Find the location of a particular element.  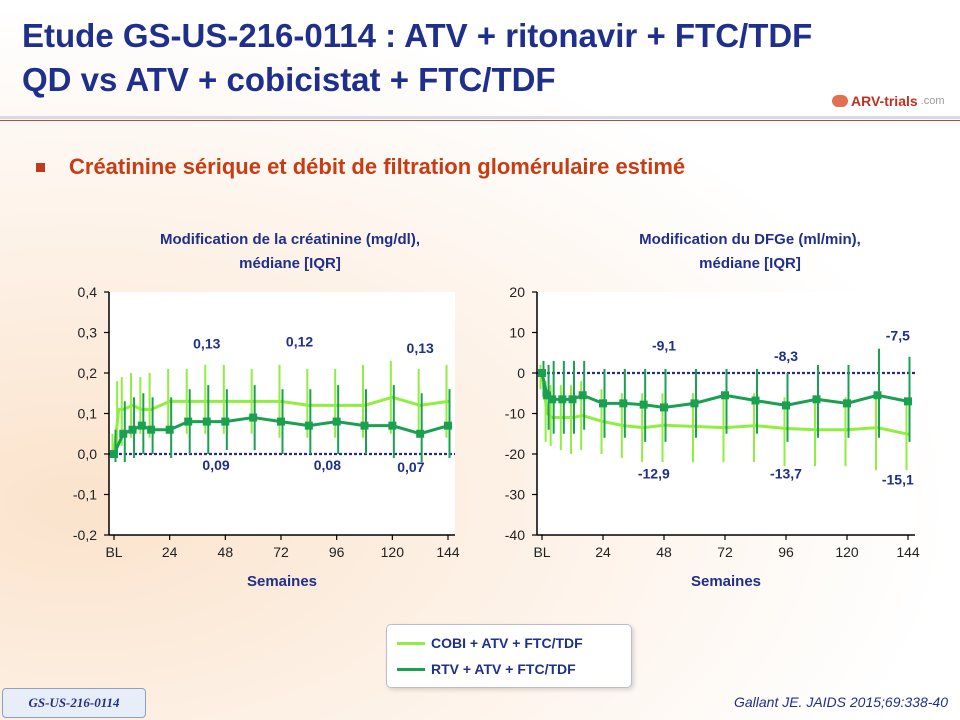

citation: Gallant JE. JAIDS 2015;69:338-40 is located at coordinates (840, 702).